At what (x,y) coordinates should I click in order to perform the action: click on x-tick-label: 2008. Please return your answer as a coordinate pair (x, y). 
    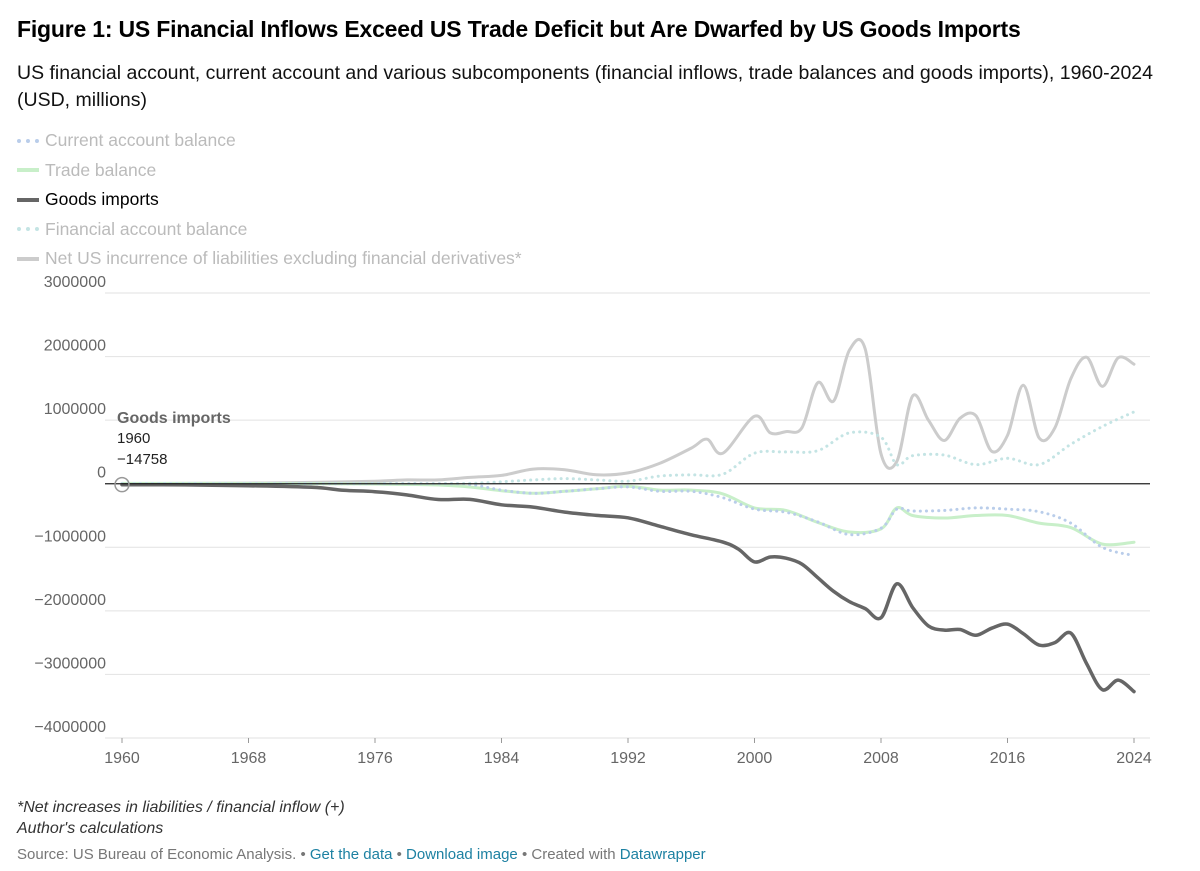
    Looking at the image, I should click on (881, 758).